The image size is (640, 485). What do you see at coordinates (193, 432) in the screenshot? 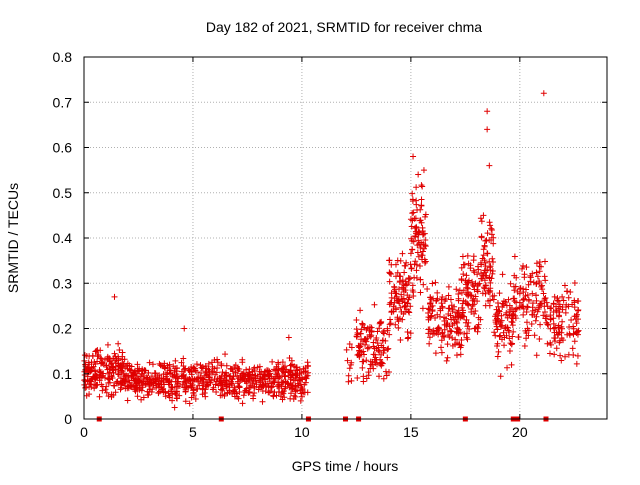
I see `x-tick-label: 5` at bounding box center [193, 432].